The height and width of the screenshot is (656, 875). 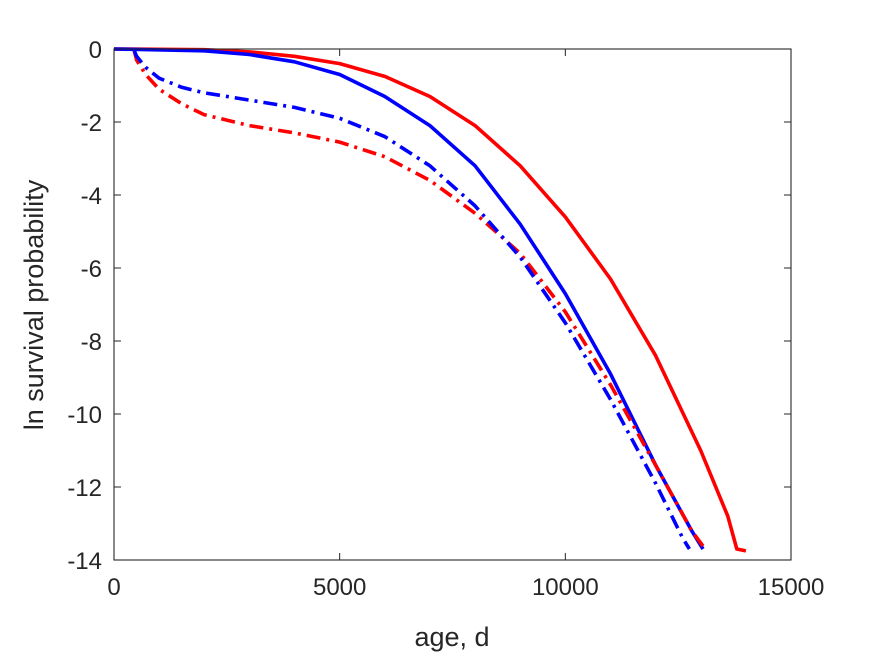 I want to click on x-tick-label: 0, so click(x=113, y=587).